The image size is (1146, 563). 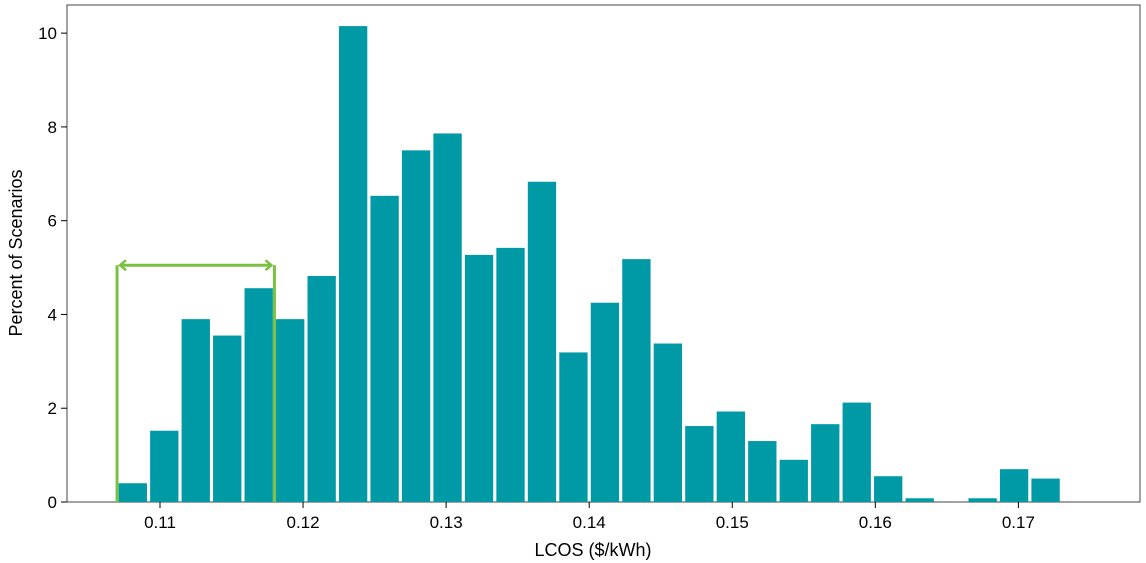 I want to click on x-tick-label: 0.16, so click(x=875, y=522).